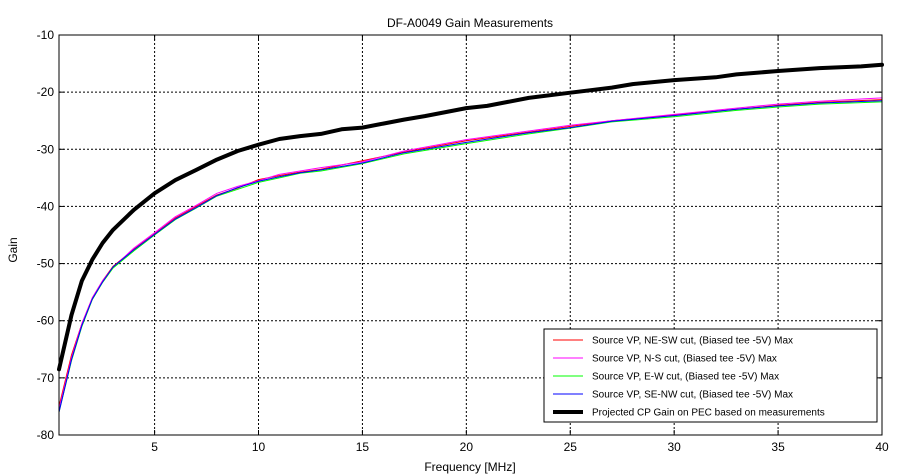 The image size is (898, 476). What do you see at coordinates (363, 447) in the screenshot?
I see `x-tick-label: 15` at bounding box center [363, 447].